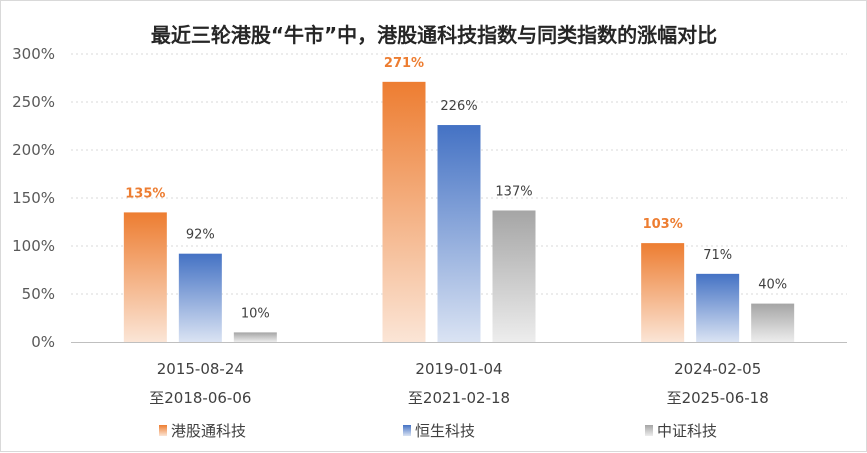 This screenshot has height=453, width=867. I want to click on data-label: 135%, so click(145, 193).